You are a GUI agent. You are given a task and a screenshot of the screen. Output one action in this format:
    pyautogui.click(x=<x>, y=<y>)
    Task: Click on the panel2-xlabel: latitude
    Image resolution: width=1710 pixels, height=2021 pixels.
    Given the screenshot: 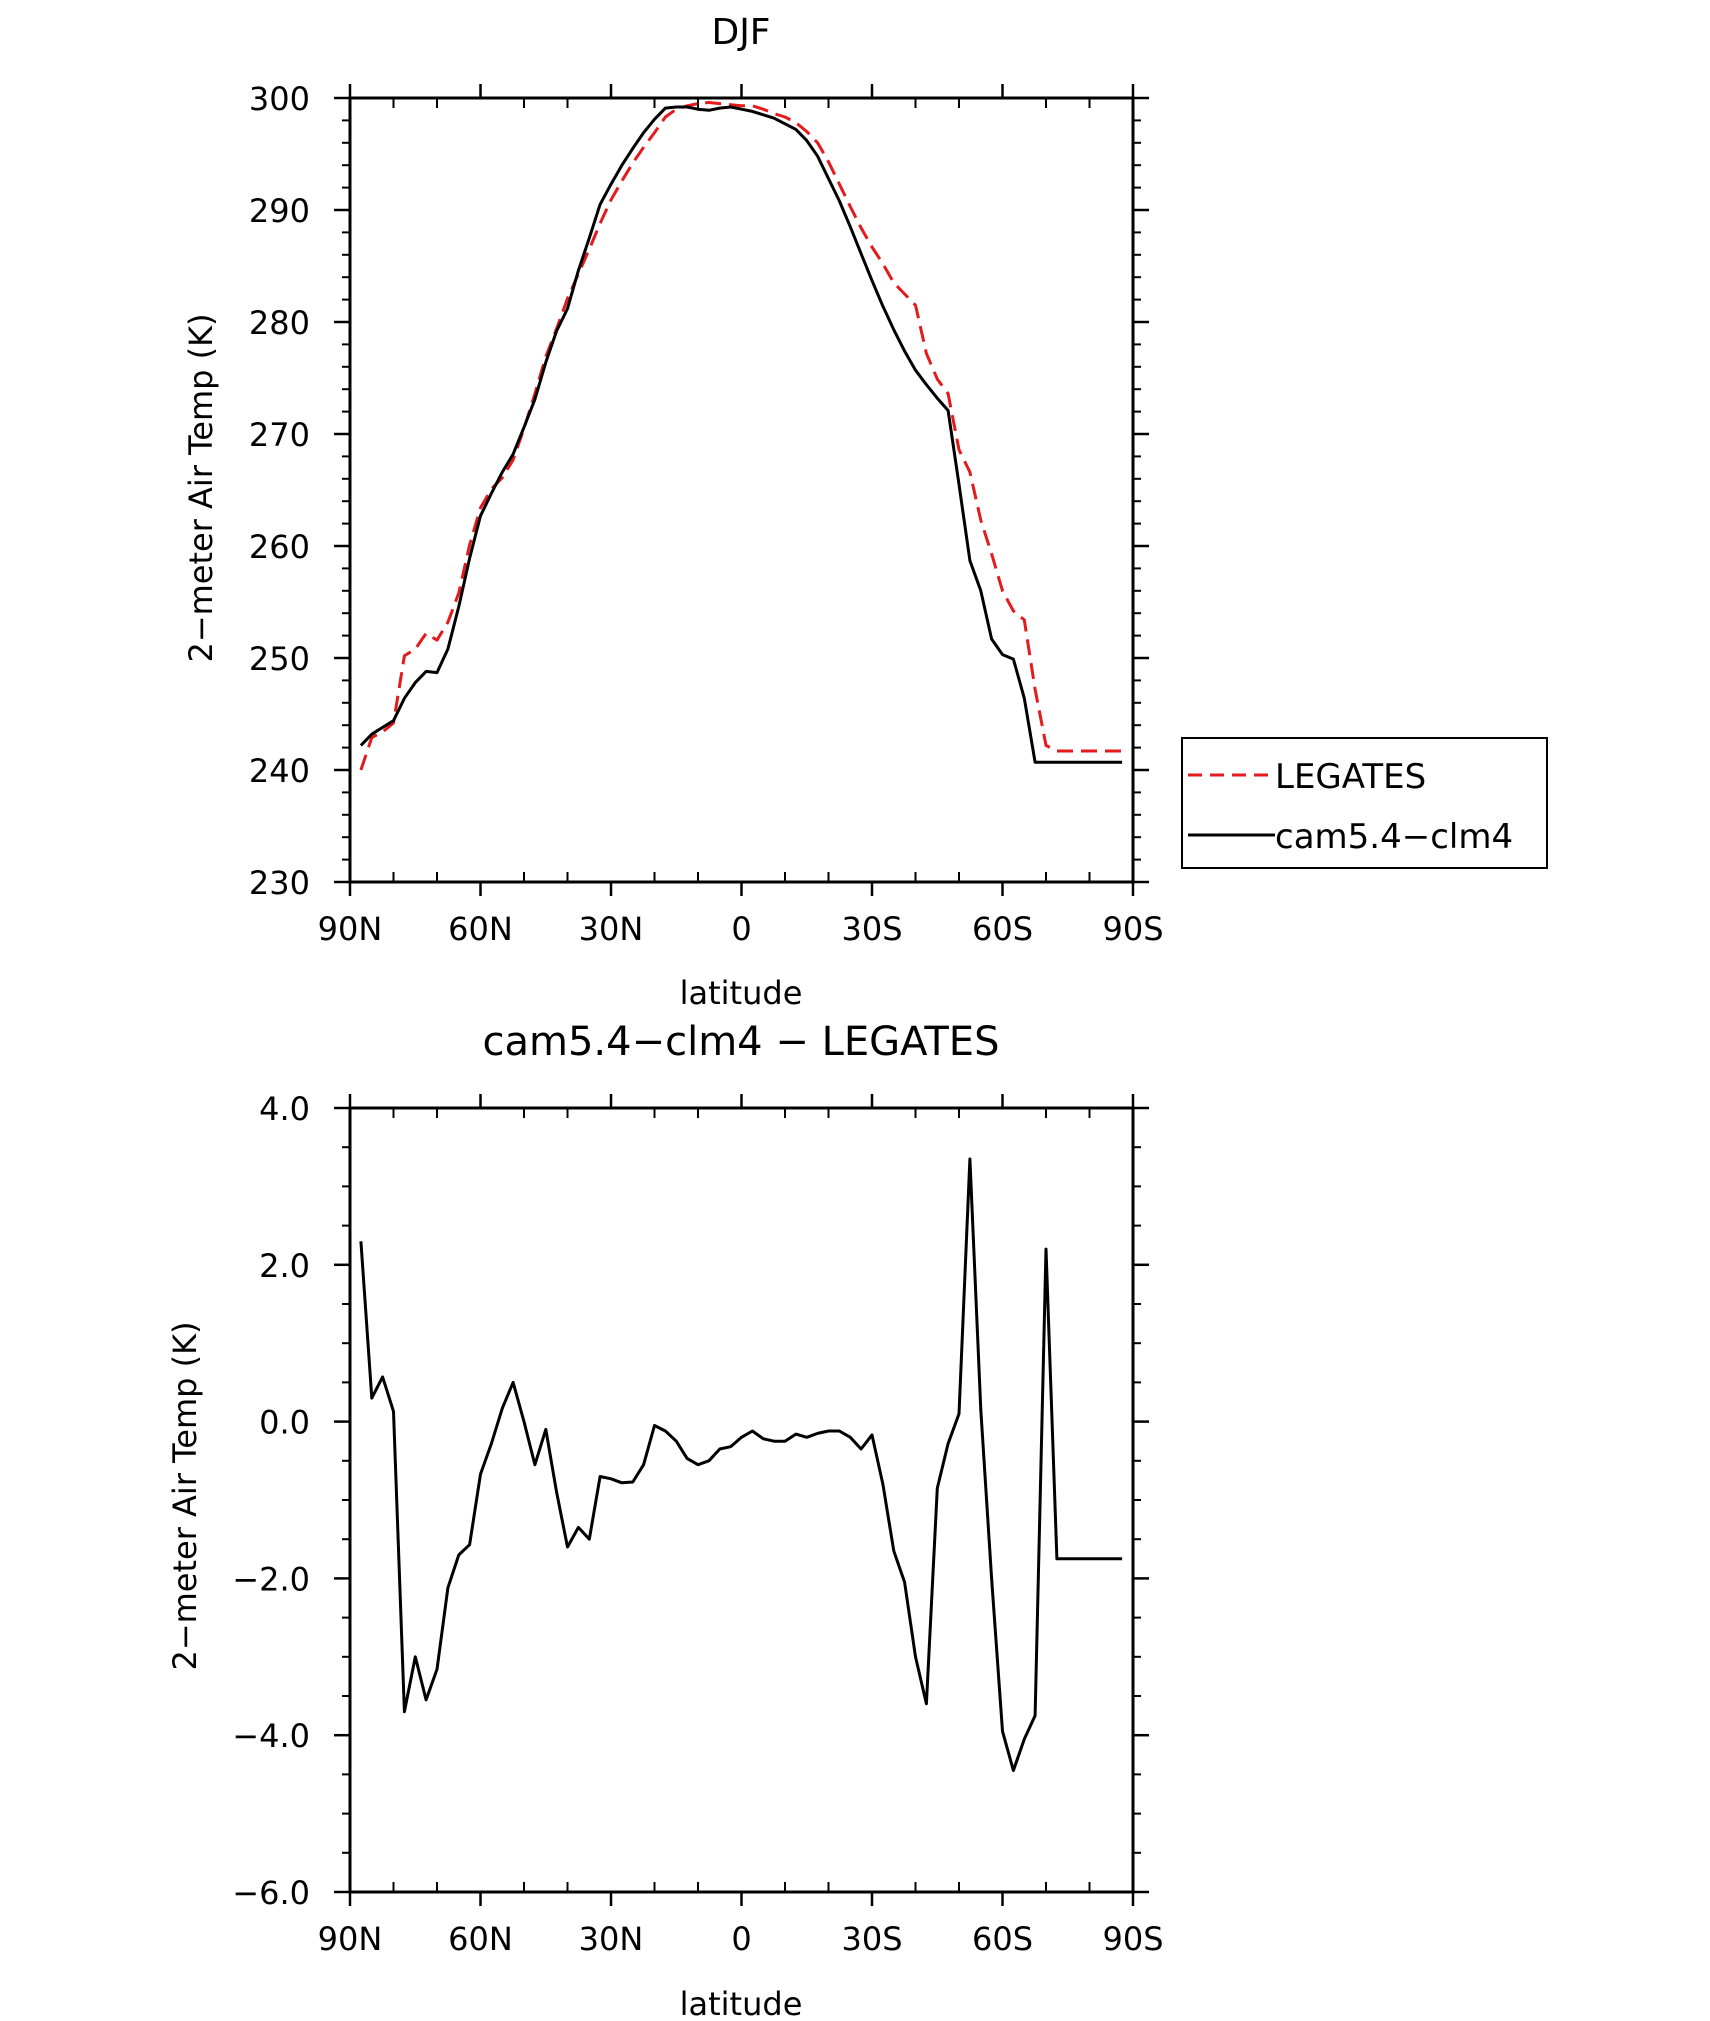 What is the action you would take?
    pyautogui.click(x=741, y=2003)
    